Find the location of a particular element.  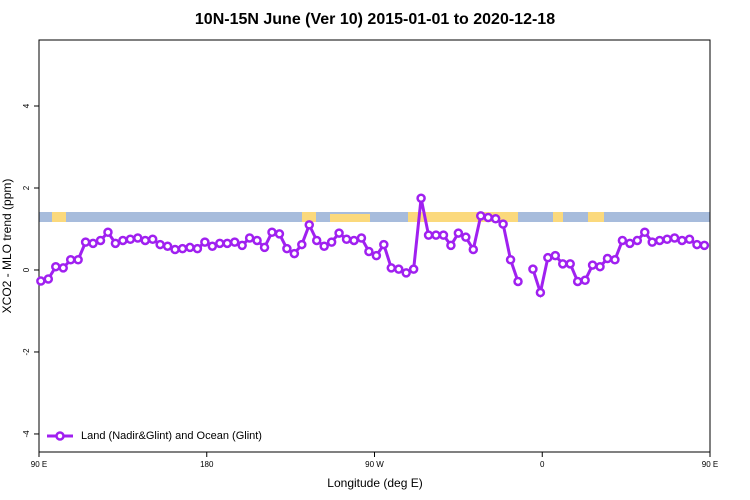

x-tick-label: 90 W is located at coordinates (374, 464).